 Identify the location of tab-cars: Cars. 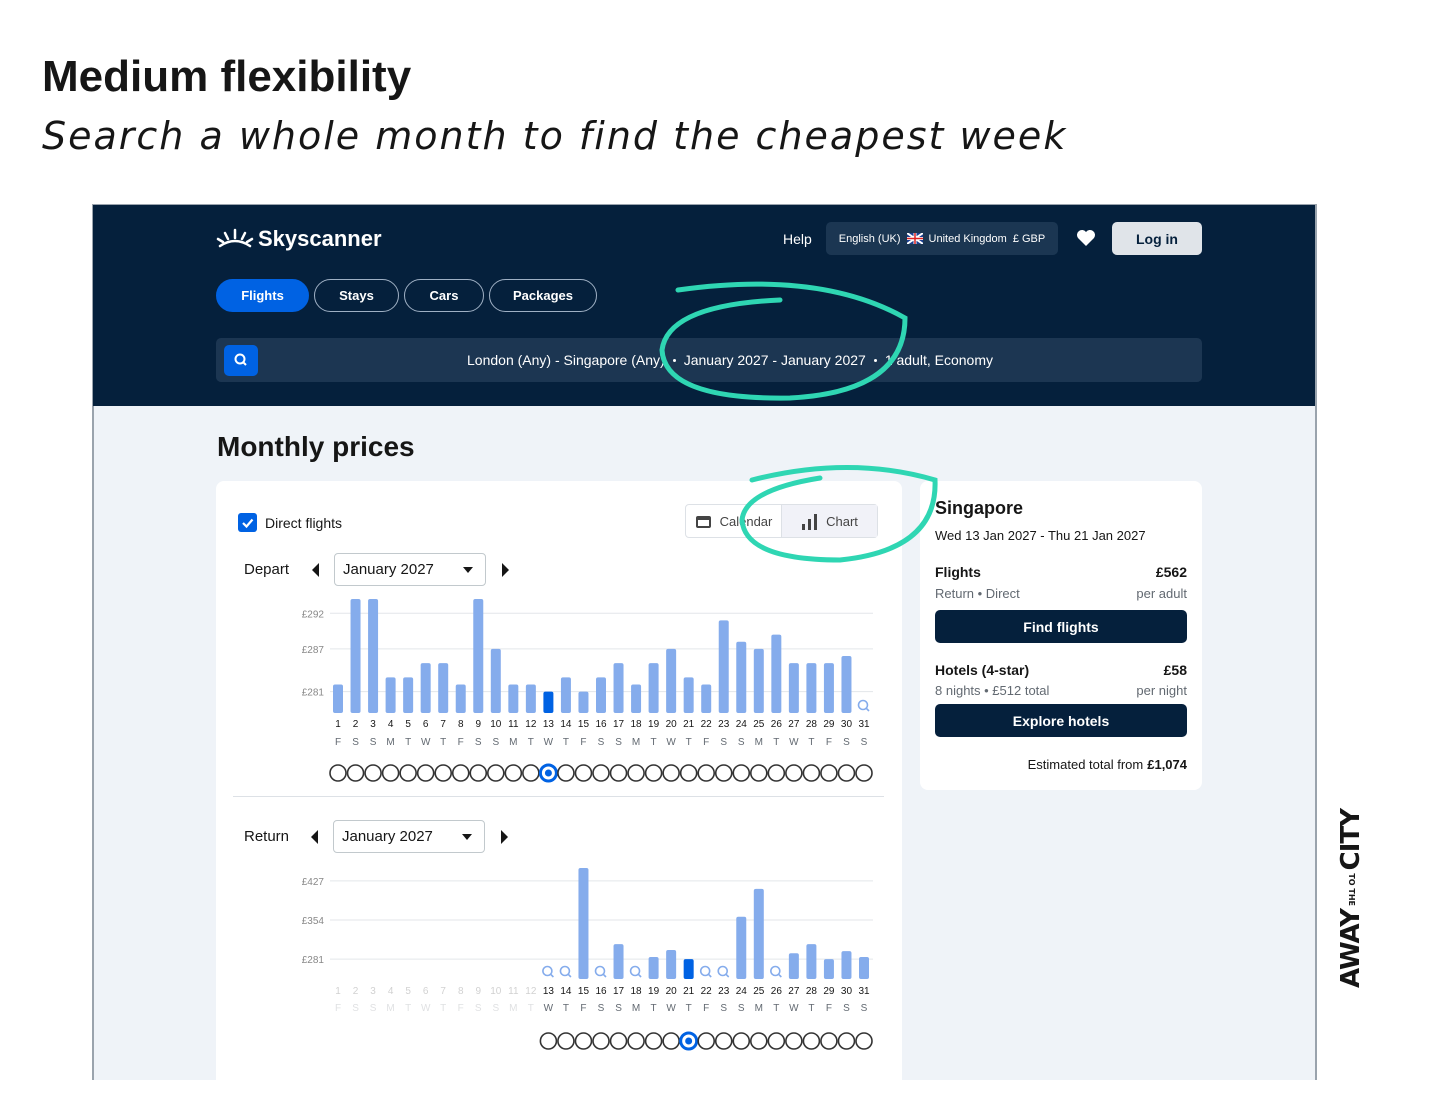
(444, 295).